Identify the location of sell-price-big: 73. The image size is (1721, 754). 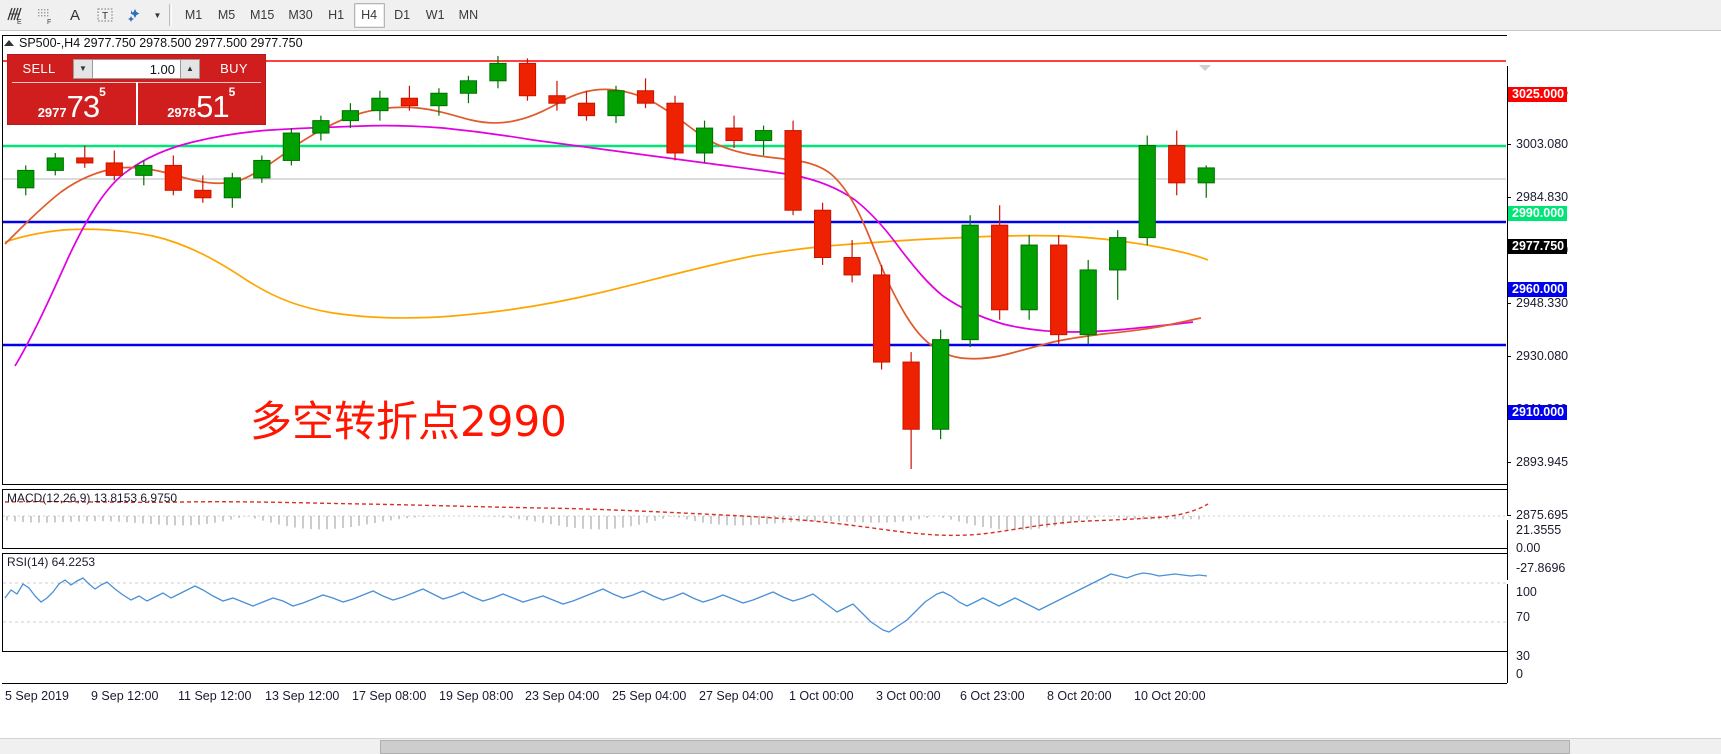
(83, 106).